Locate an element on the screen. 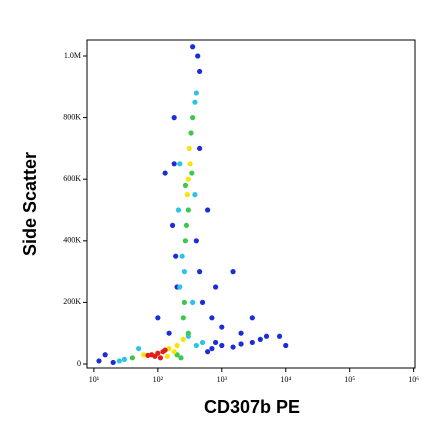  x-tick-label: 10⁵ is located at coordinates (349, 379).